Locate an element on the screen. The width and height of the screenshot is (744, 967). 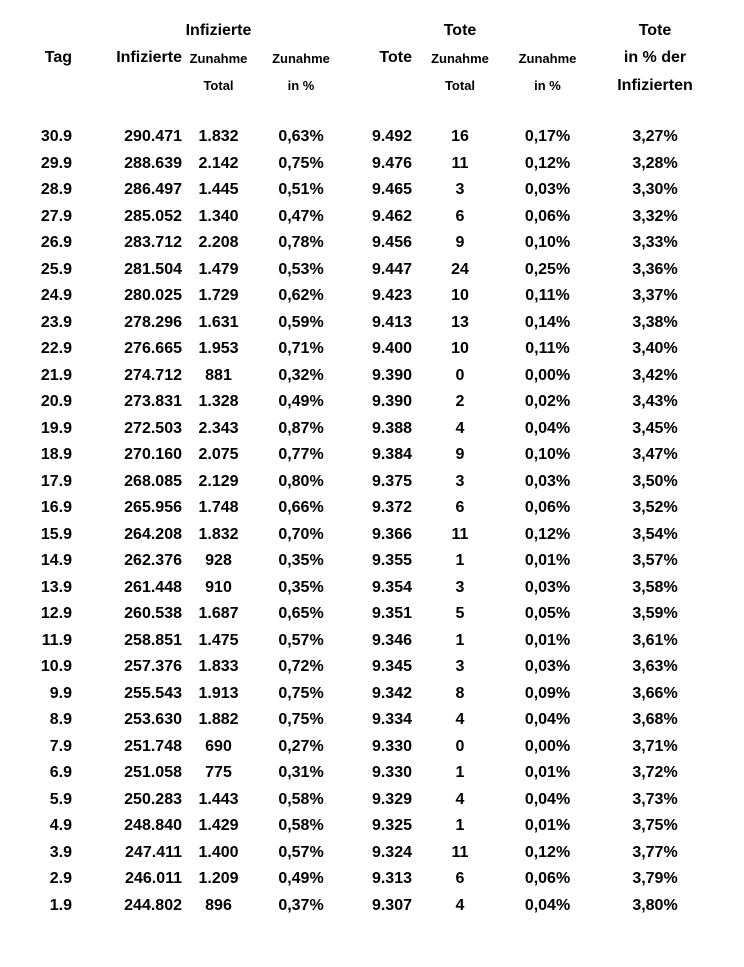
cell-infizierte: 260.538 is located at coordinates (153, 614).